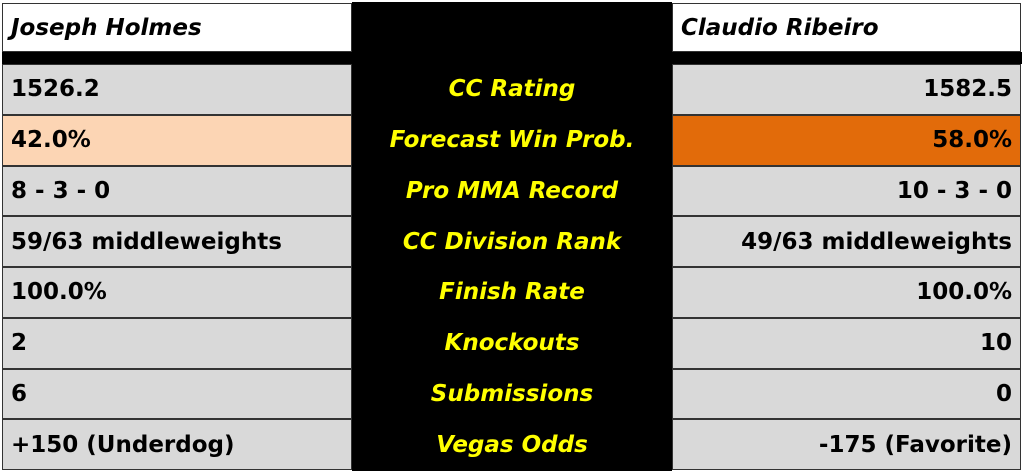  Describe the element at coordinates (512, 58) in the screenshot. I see `header-separator` at that location.